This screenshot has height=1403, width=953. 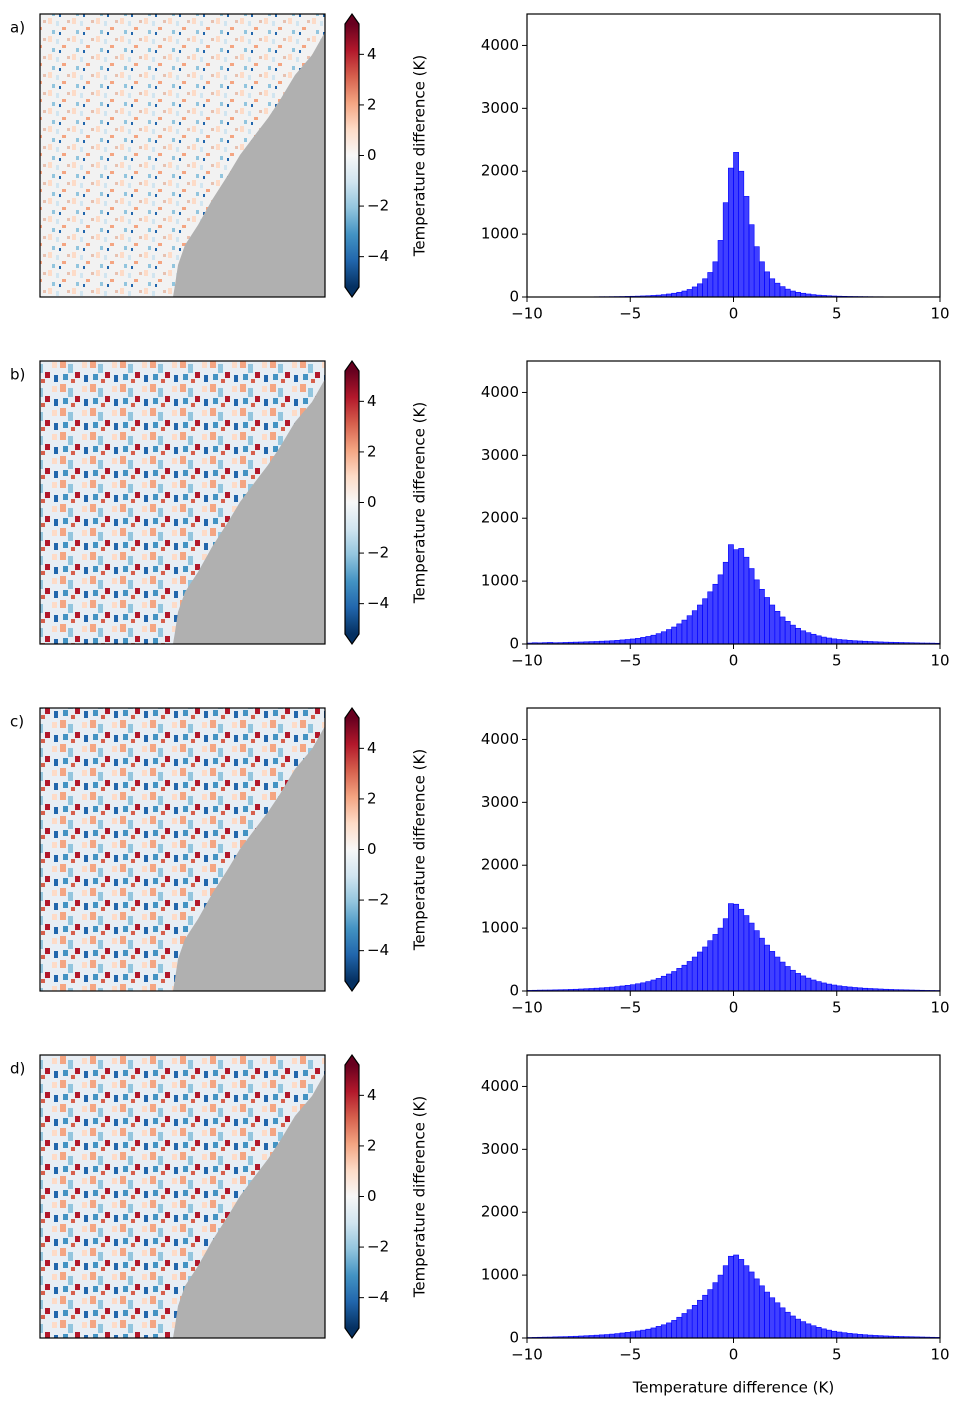 What do you see at coordinates (372, 401) in the screenshot?
I see `colorbar-tick-label: 4` at bounding box center [372, 401].